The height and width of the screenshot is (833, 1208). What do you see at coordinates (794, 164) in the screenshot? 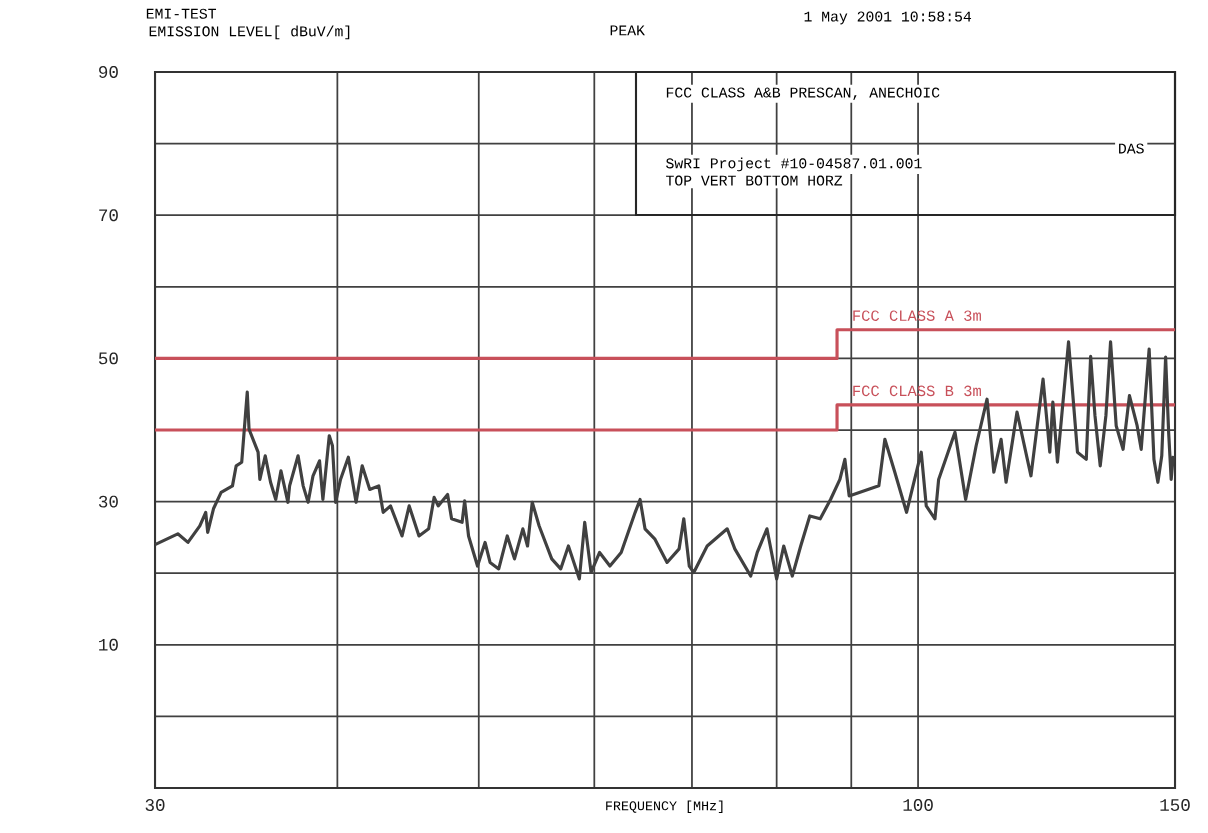
I see `annotation: SwRI Project #10-04587.01.001` at bounding box center [794, 164].